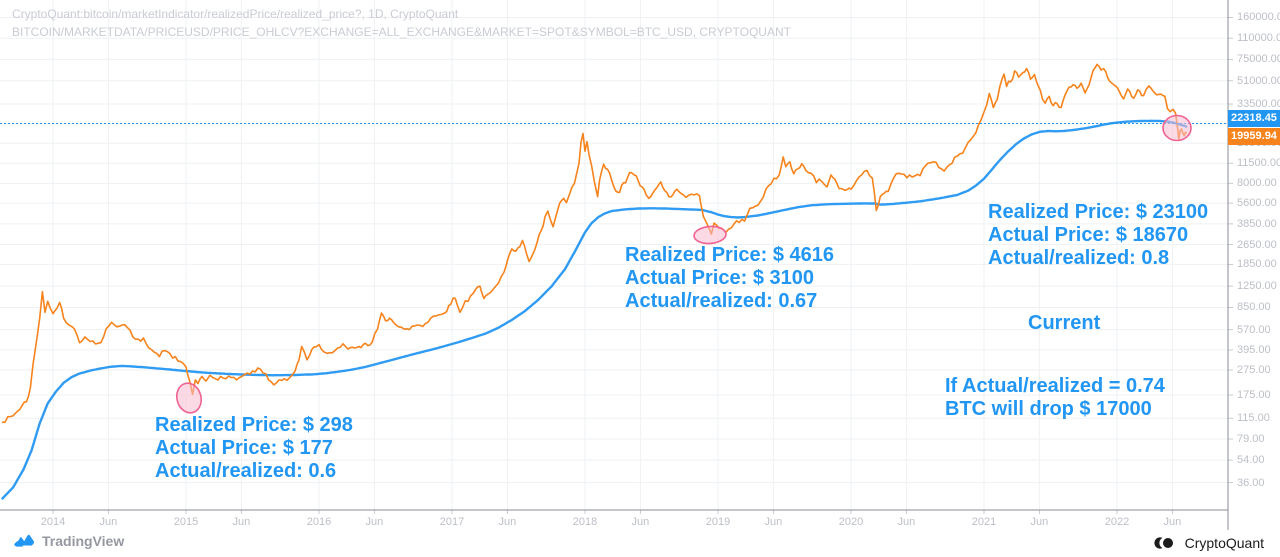 Image resolution: width=1280 pixels, height=557 pixels. Describe the element at coordinates (83, 540) in the screenshot. I see `tradingview-label: TradingView` at that location.